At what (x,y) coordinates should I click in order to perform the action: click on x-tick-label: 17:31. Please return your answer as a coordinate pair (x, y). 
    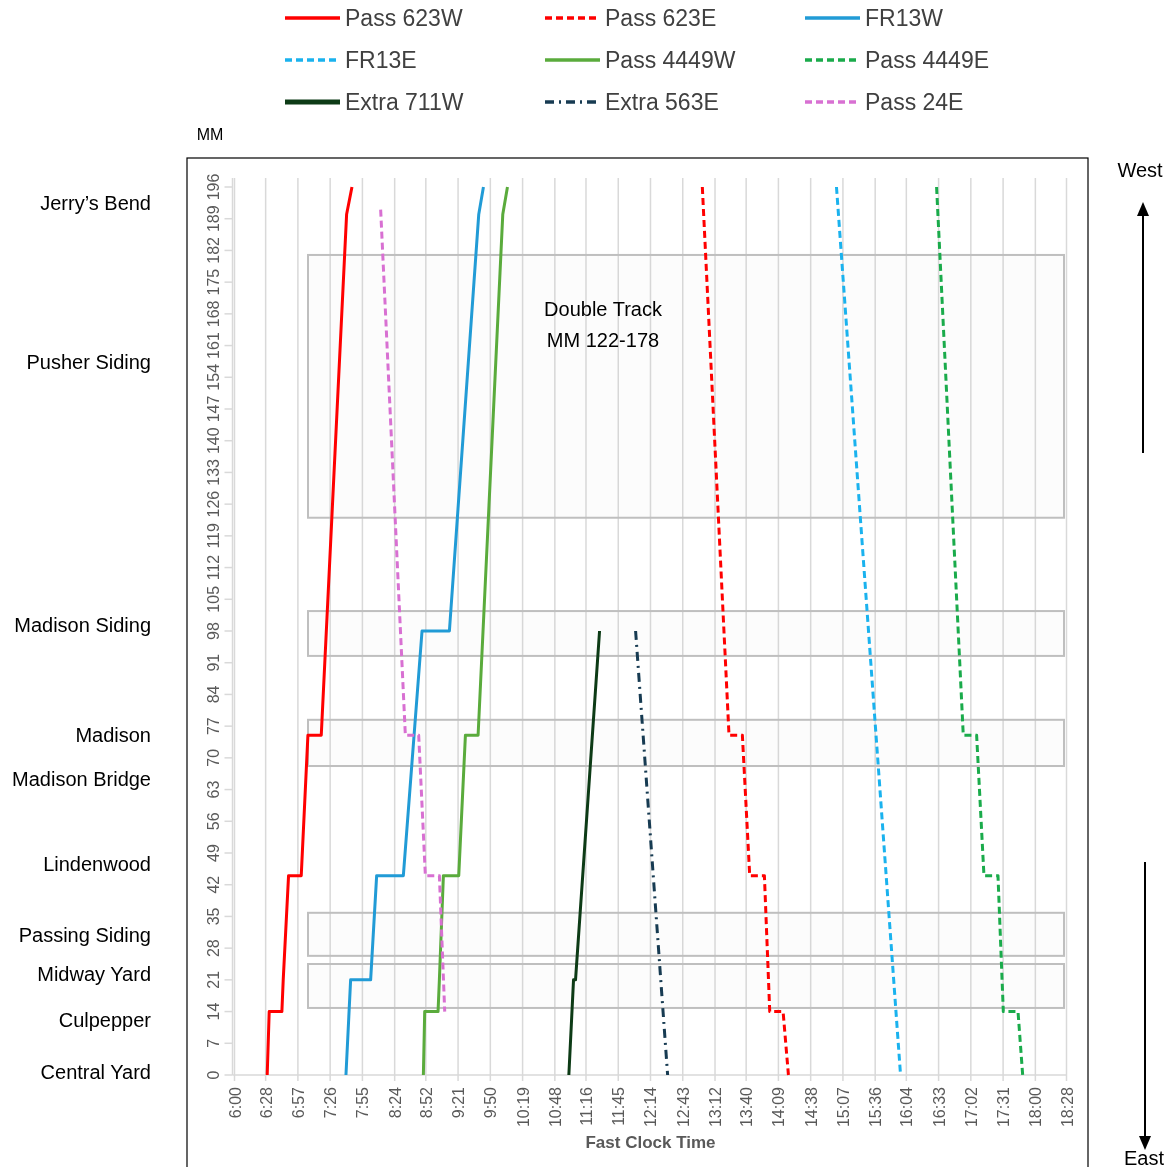
    Looking at the image, I should click on (1004, 1107).